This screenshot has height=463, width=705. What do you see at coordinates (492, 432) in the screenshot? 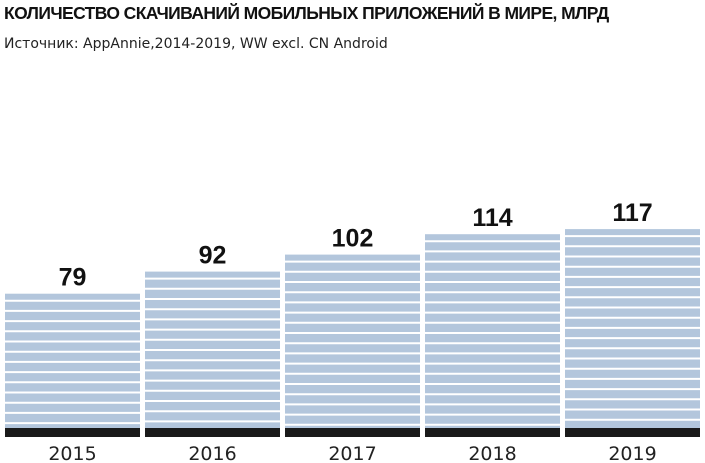
I see `axis-segment-2018` at bounding box center [492, 432].